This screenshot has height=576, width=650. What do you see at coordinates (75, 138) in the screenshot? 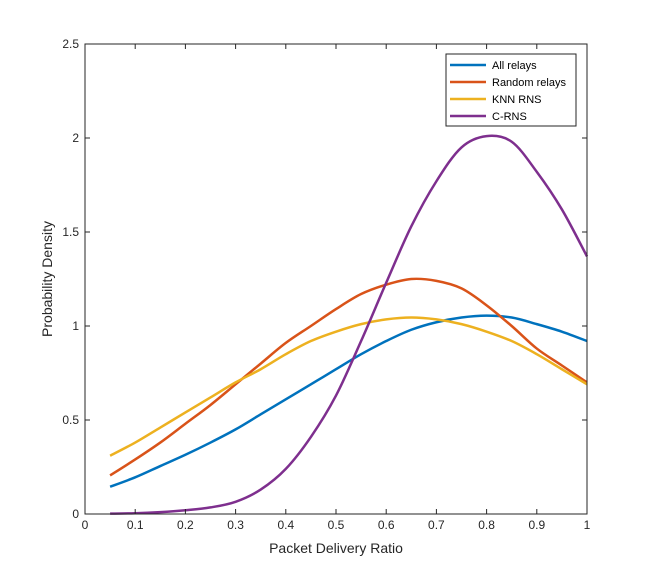
I see `y-tick-label: 2` at bounding box center [75, 138].